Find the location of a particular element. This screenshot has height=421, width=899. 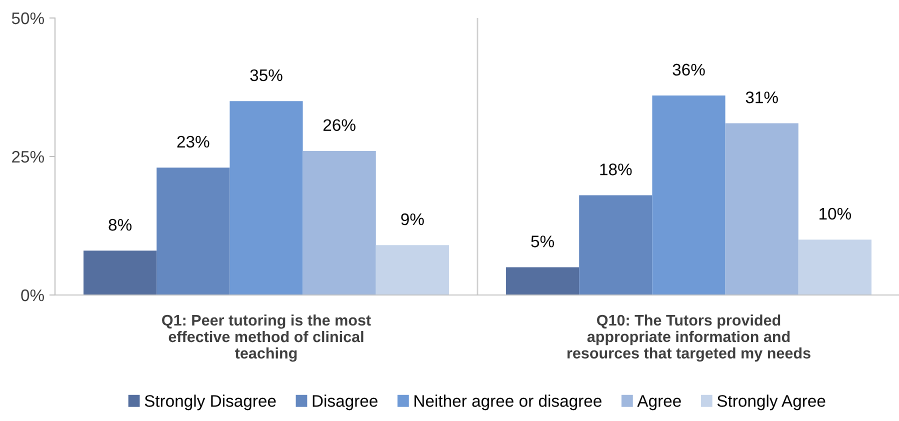

legend-label: Agree is located at coordinates (659, 402).